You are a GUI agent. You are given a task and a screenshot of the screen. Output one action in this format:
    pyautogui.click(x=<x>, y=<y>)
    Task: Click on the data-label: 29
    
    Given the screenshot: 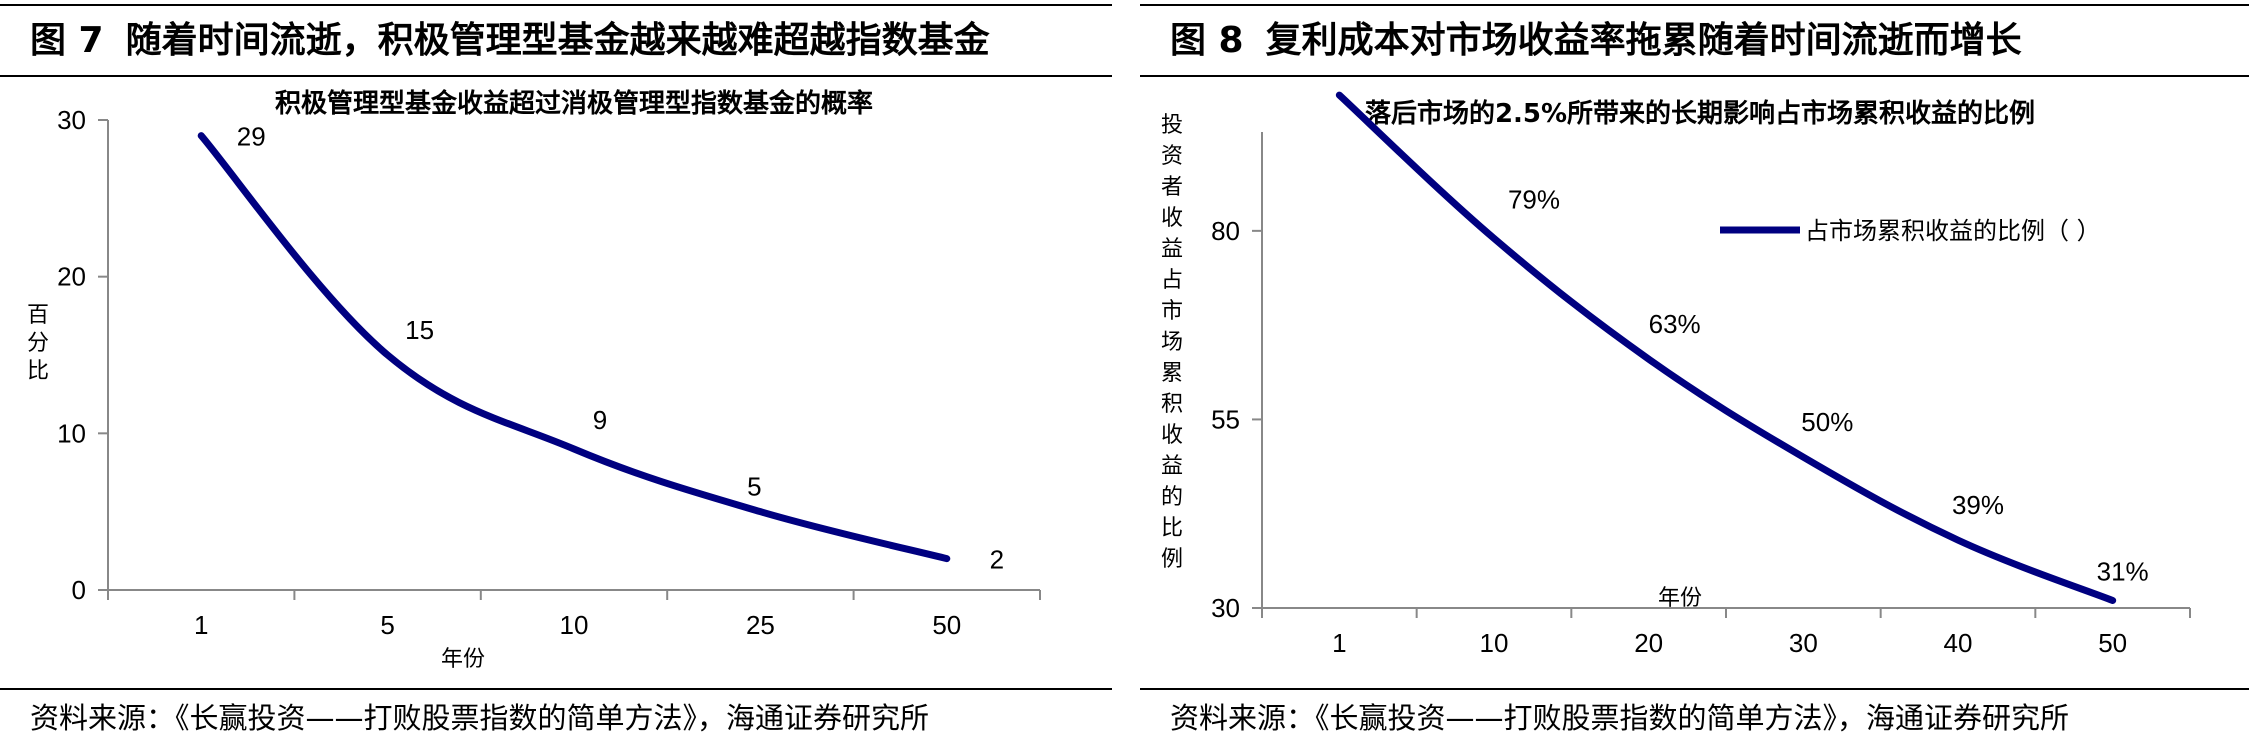 What is the action you would take?
    pyautogui.click(x=251, y=137)
    